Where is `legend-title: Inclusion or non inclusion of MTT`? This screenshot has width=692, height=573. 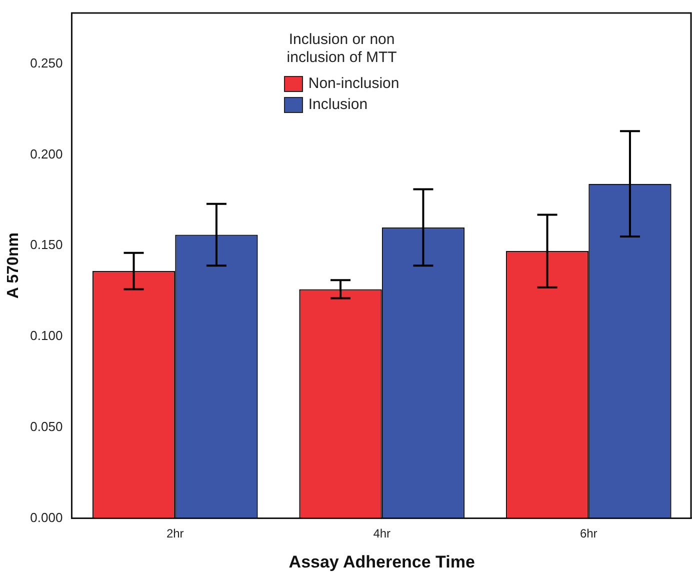
legend-title: Inclusion or non inclusion of MTT is located at coordinates (342, 49).